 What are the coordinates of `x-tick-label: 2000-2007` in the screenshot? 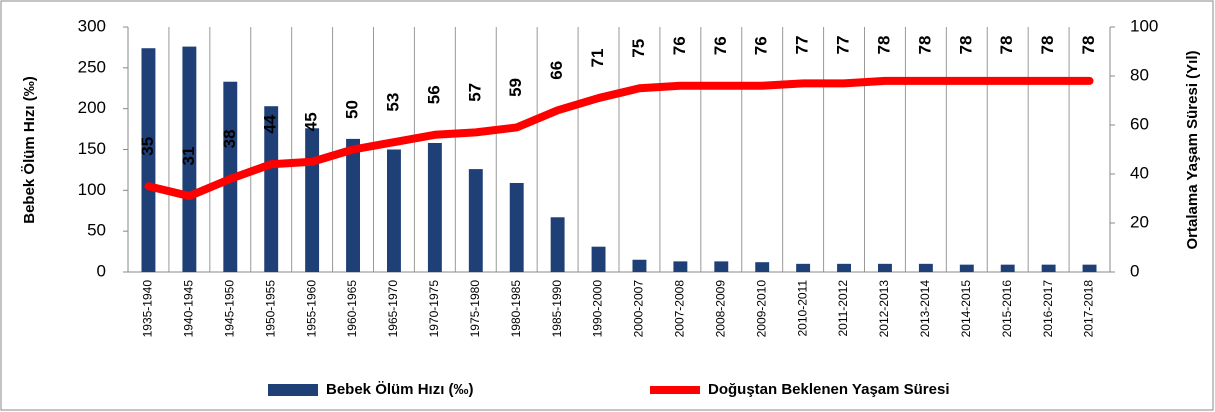 It's located at (639, 309).